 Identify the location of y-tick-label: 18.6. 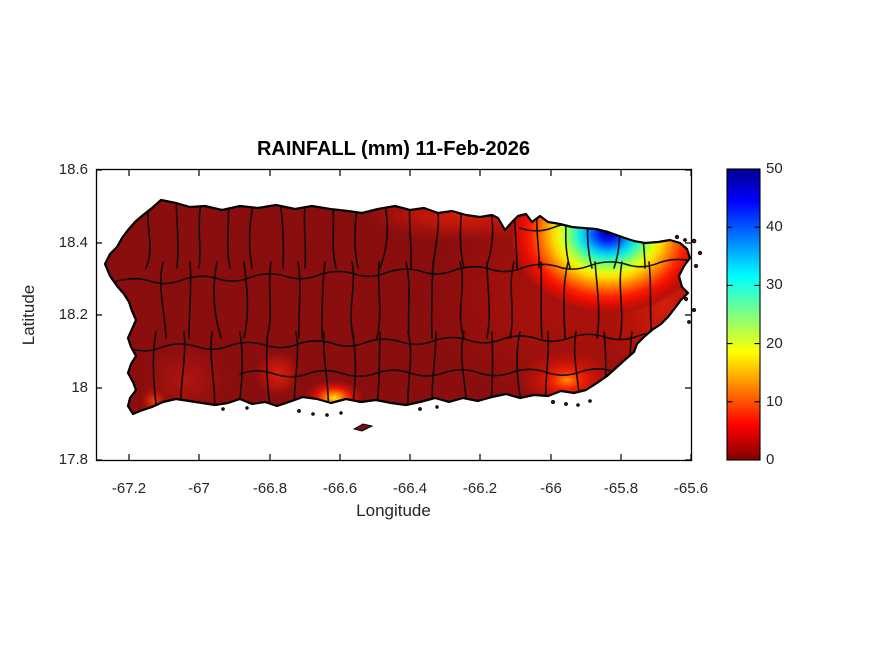
(73, 169).